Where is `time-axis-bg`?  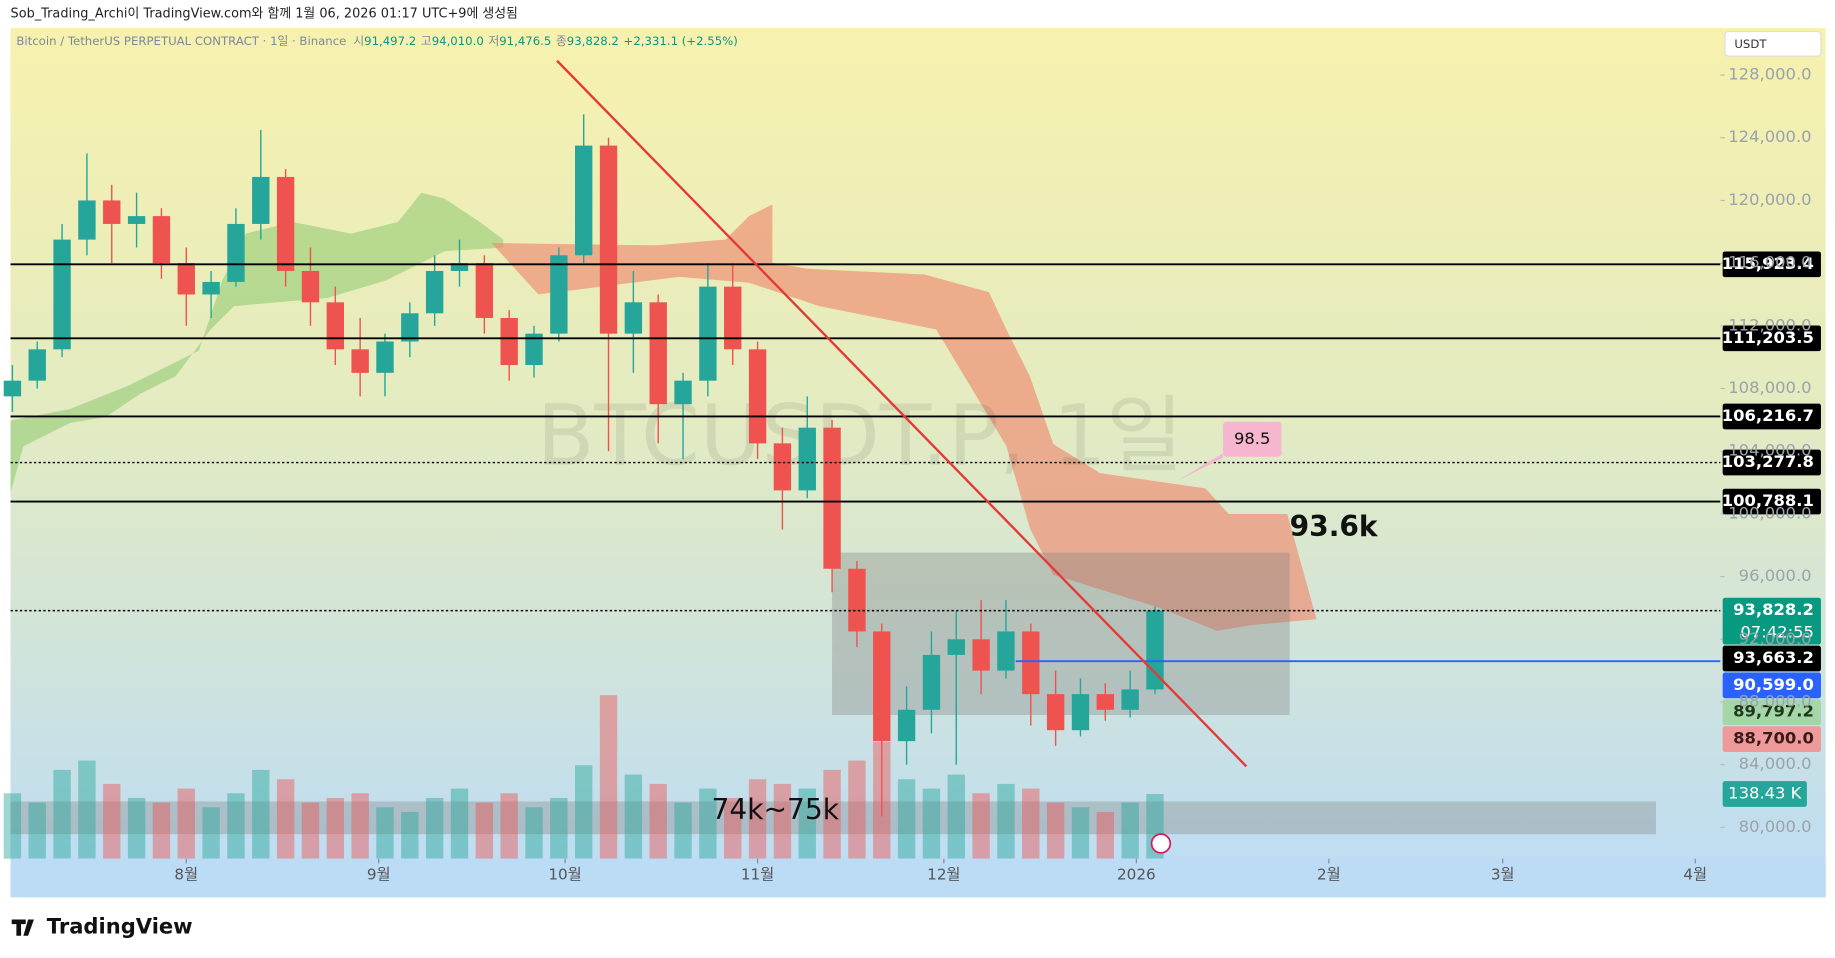
time-axis-bg is located at coordinates (918, 878).